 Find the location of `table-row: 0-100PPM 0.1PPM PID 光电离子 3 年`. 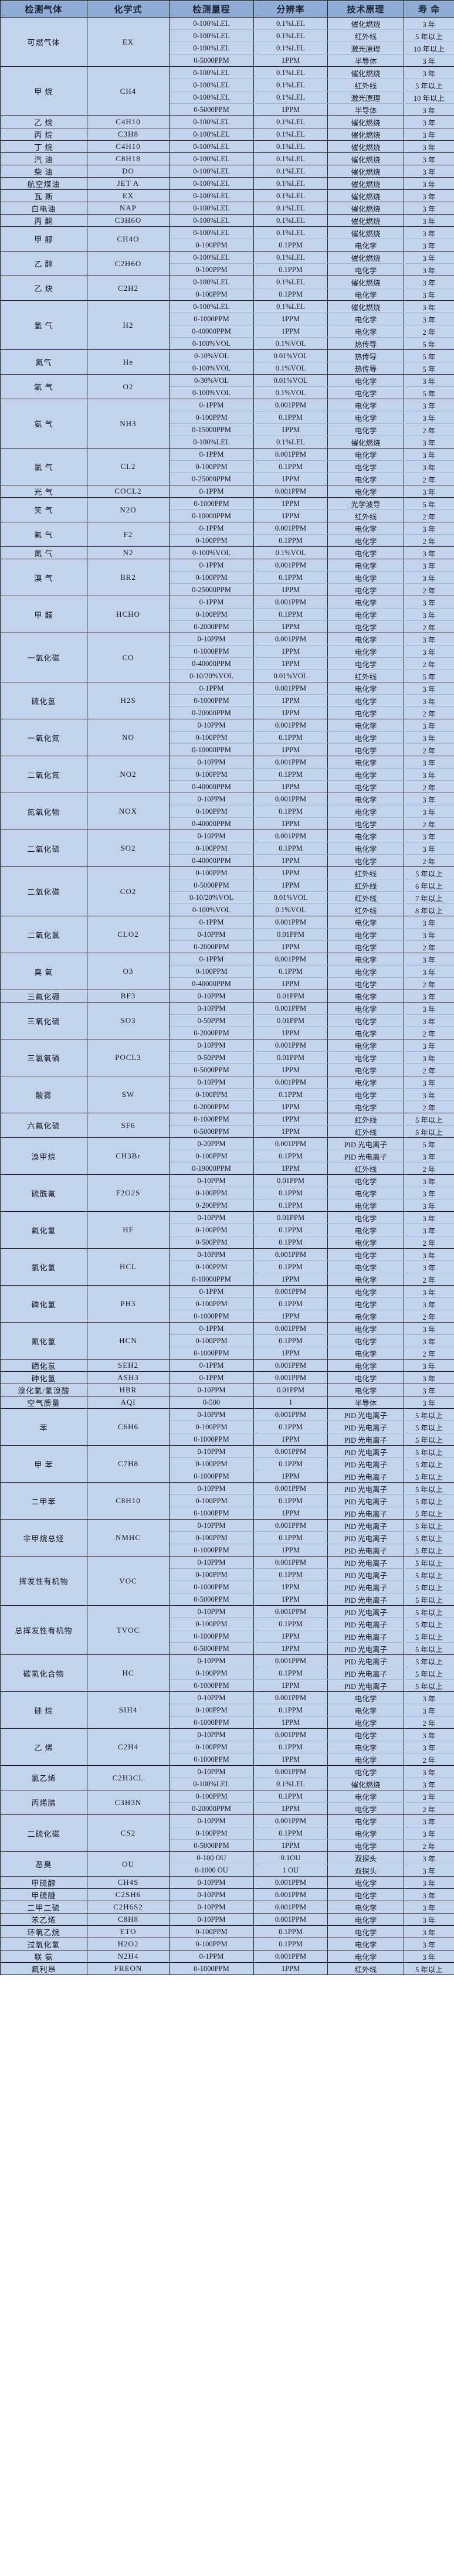

table-row: 0-100PPM 0.1PPM PID 光电离子 3 年 is located at coordinates (227, 1157).